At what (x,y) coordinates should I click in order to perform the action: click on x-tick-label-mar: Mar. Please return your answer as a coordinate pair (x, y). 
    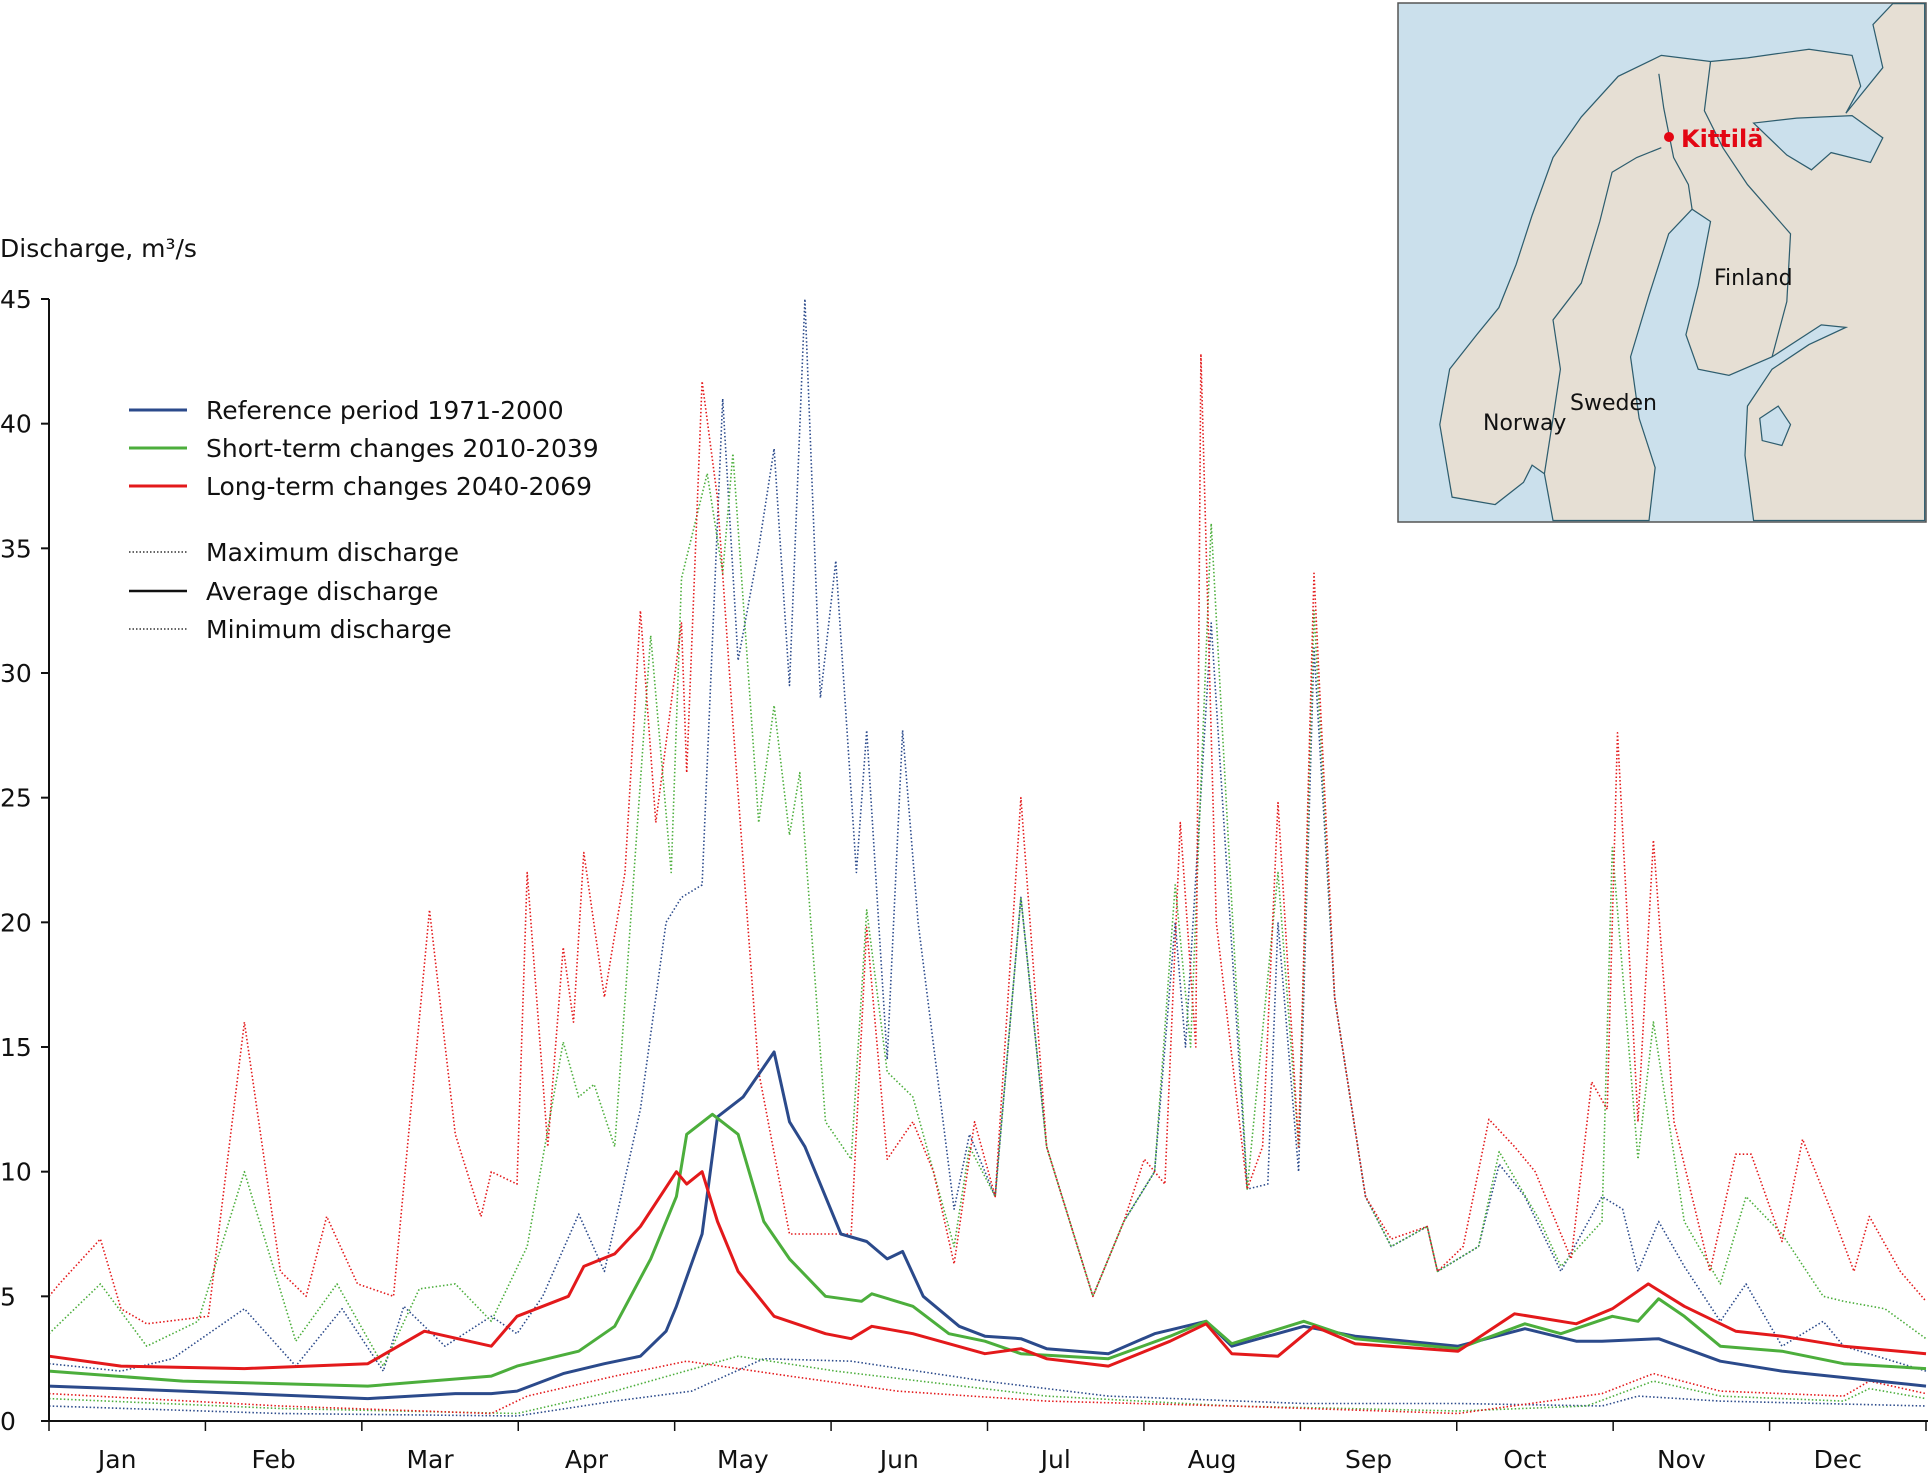
    Looking at the image, I should click on (430, 1459).